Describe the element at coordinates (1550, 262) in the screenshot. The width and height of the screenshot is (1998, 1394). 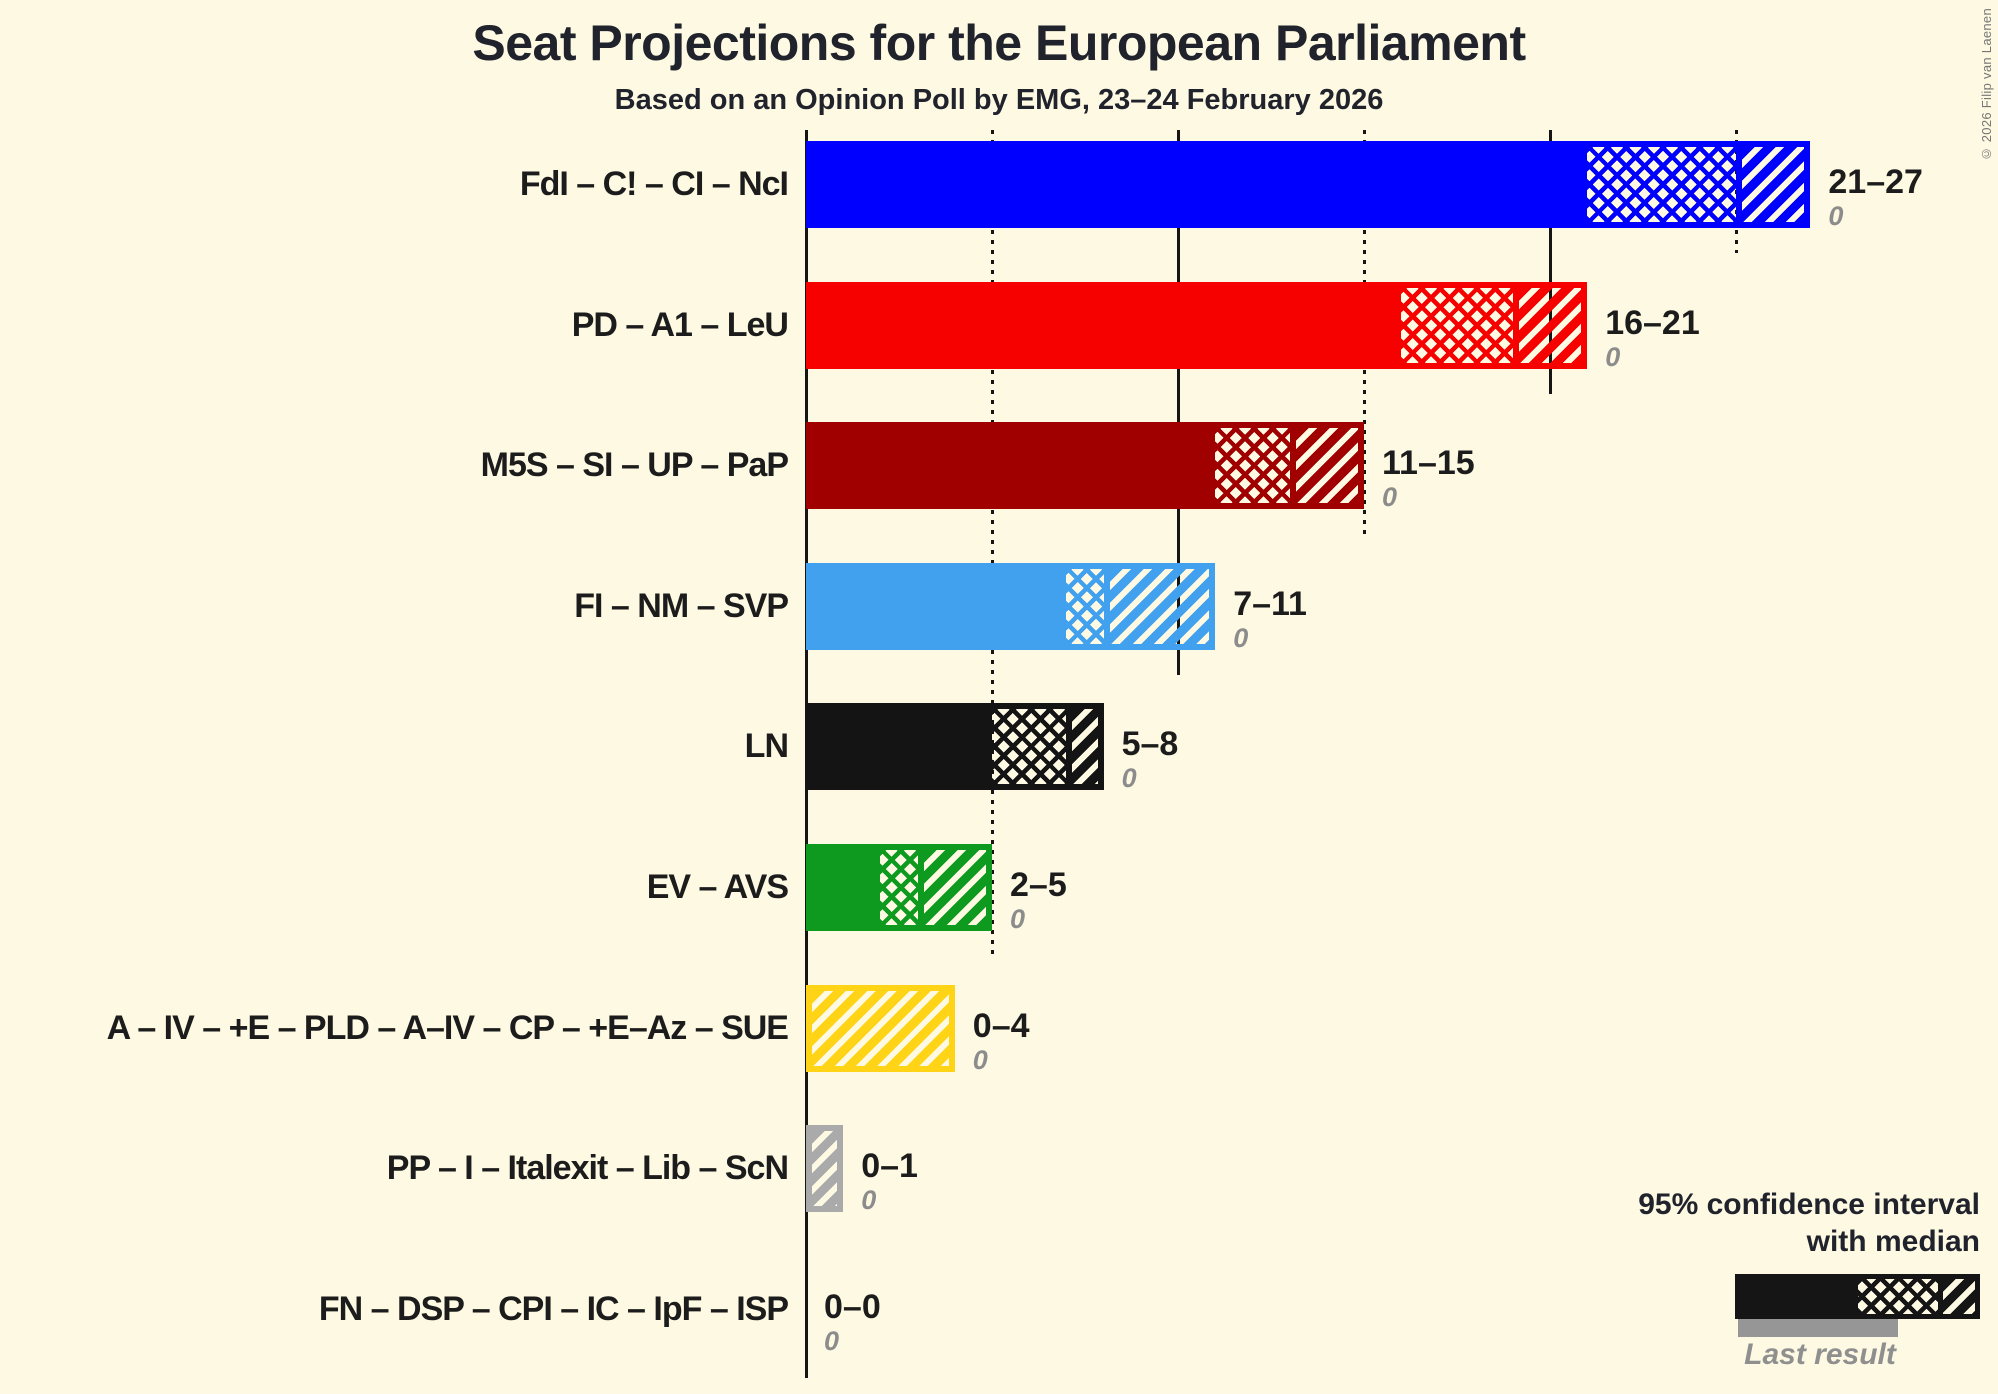
I see `grid-line-20-seats` at that location.